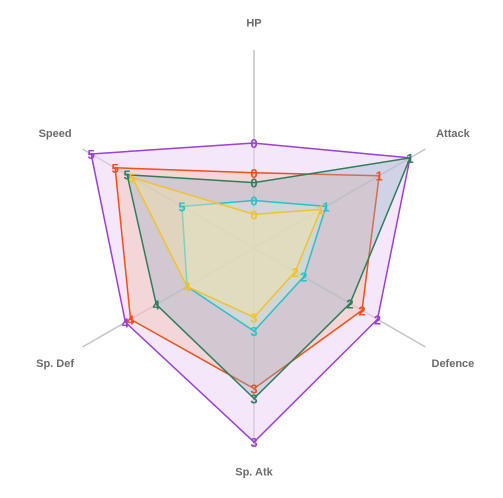  Describe the element at coordinates (132, 178) in the screenshot. I see `series-4-point-label-5: 5` at that location.